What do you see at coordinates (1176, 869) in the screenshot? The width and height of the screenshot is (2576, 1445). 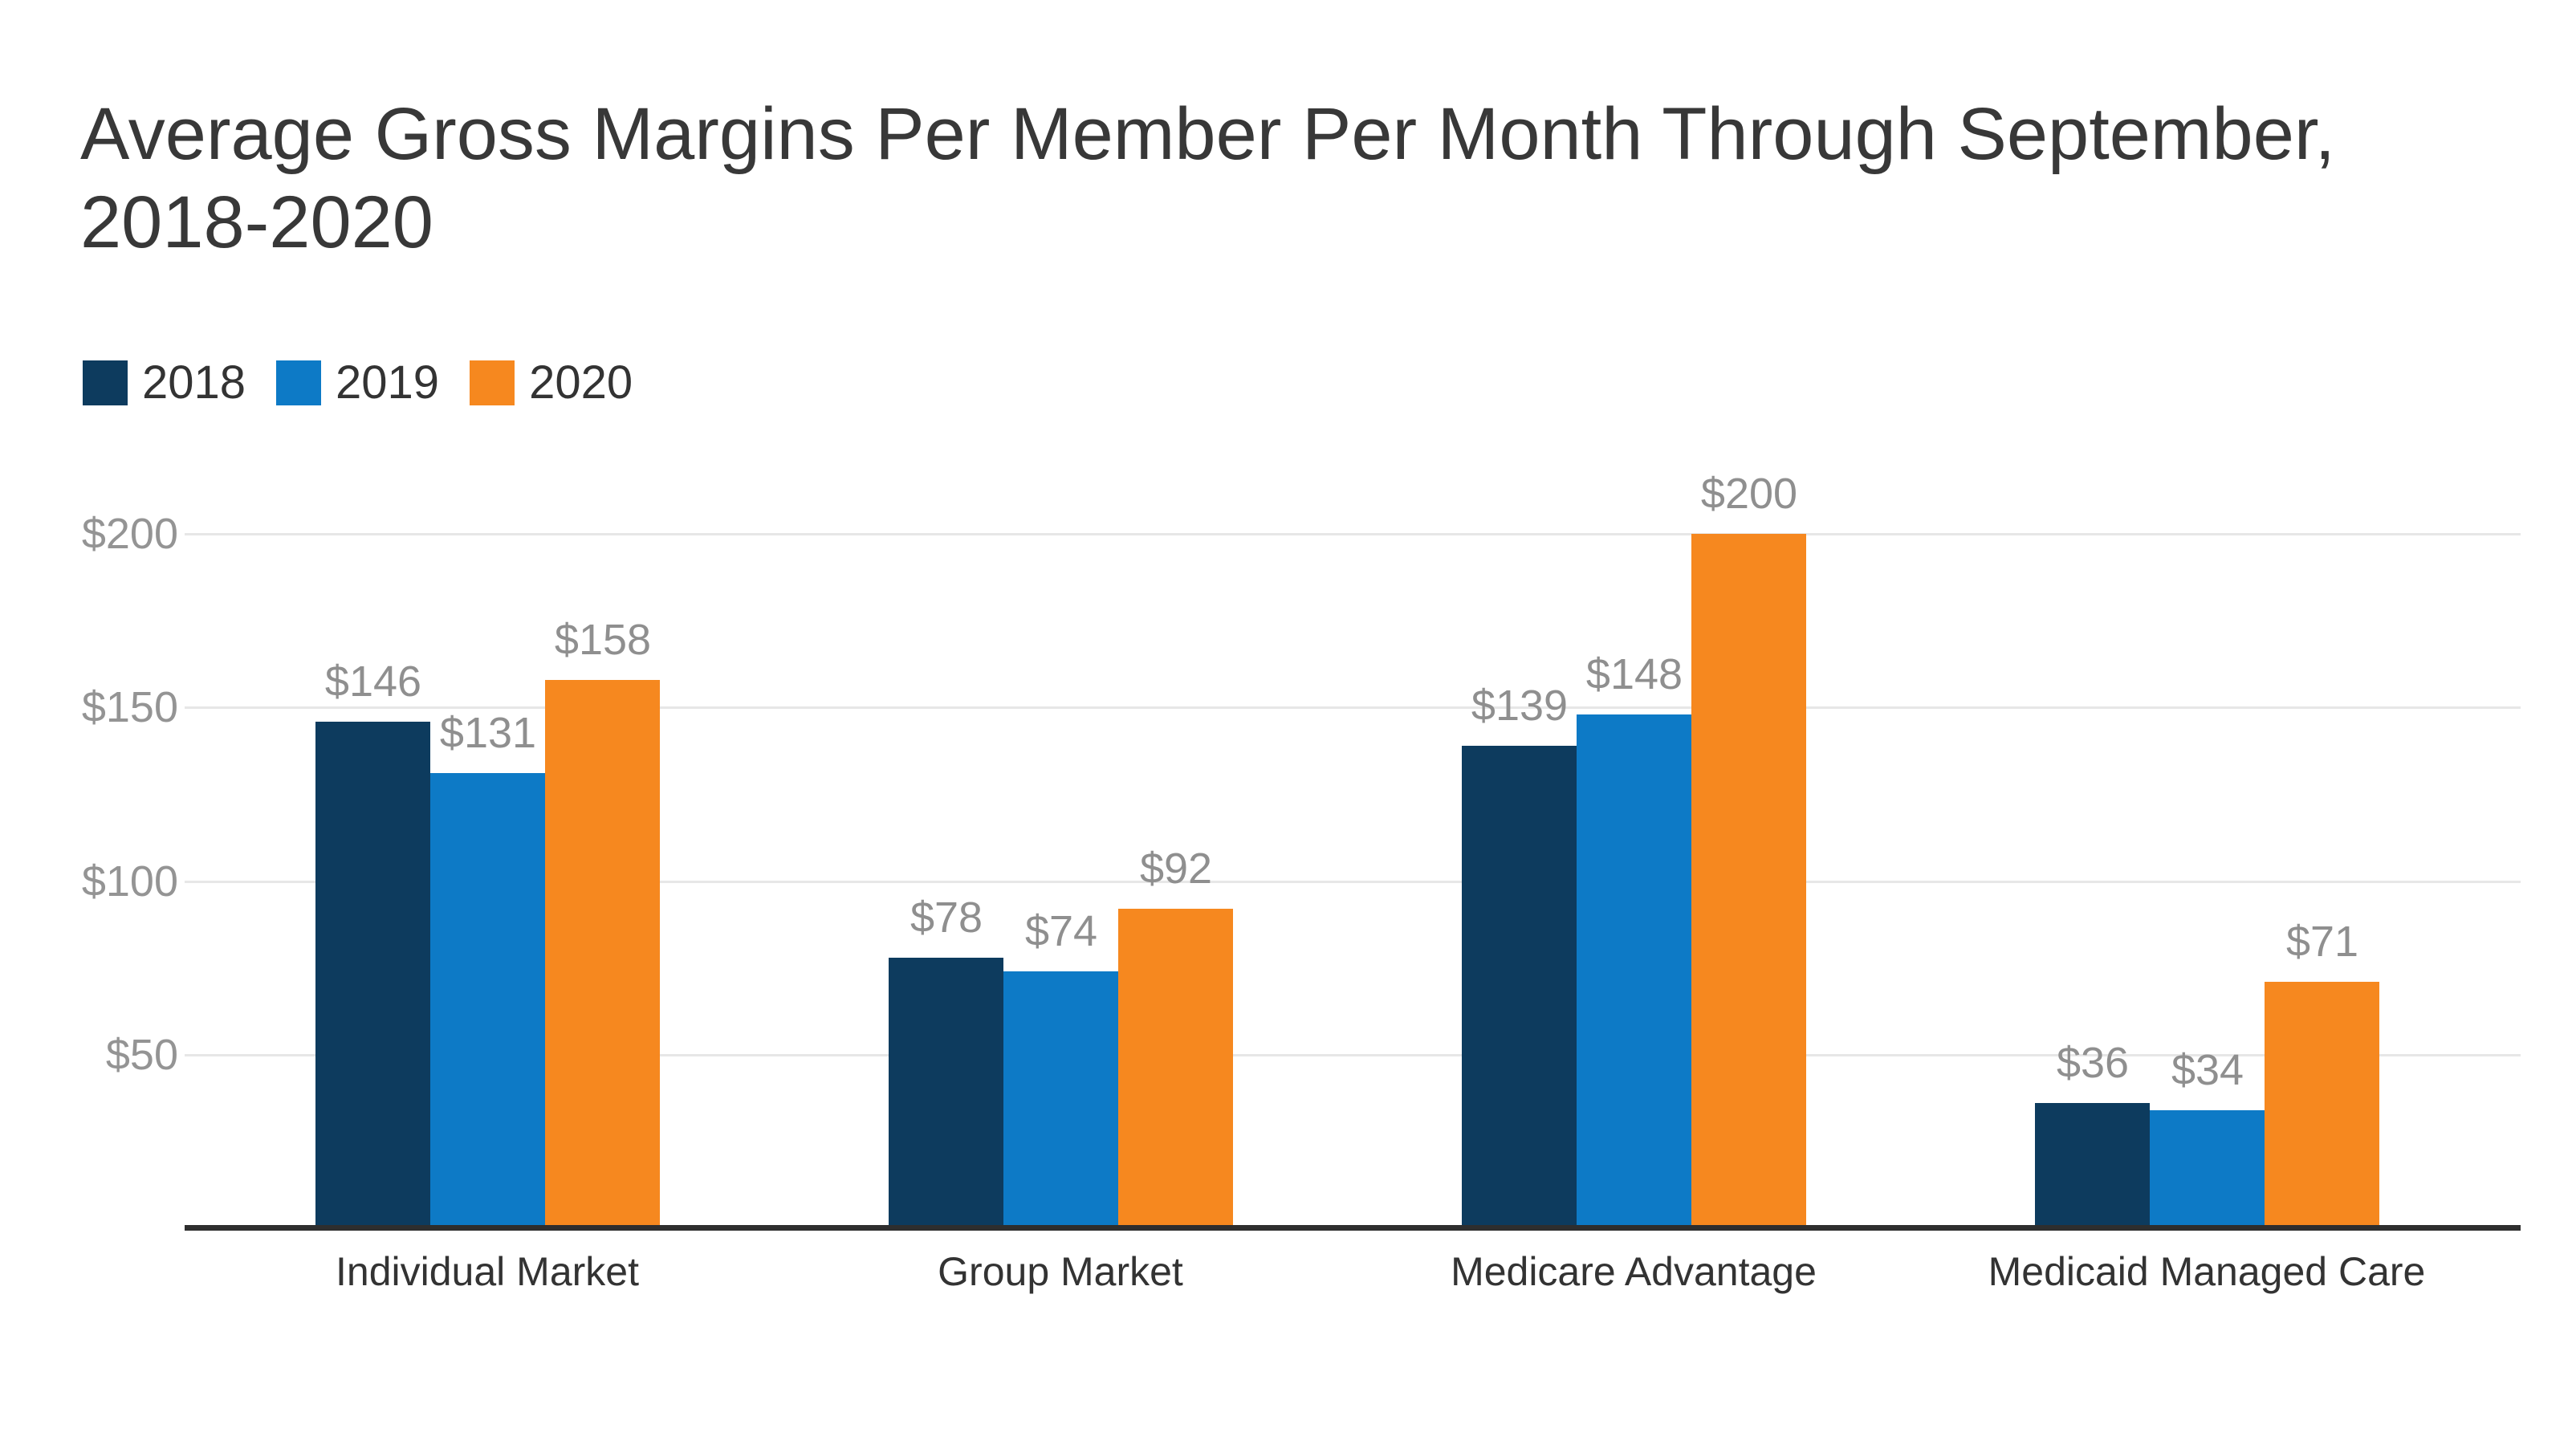 I see `bar-value-label: $92` at bounding box center [1176, 869].